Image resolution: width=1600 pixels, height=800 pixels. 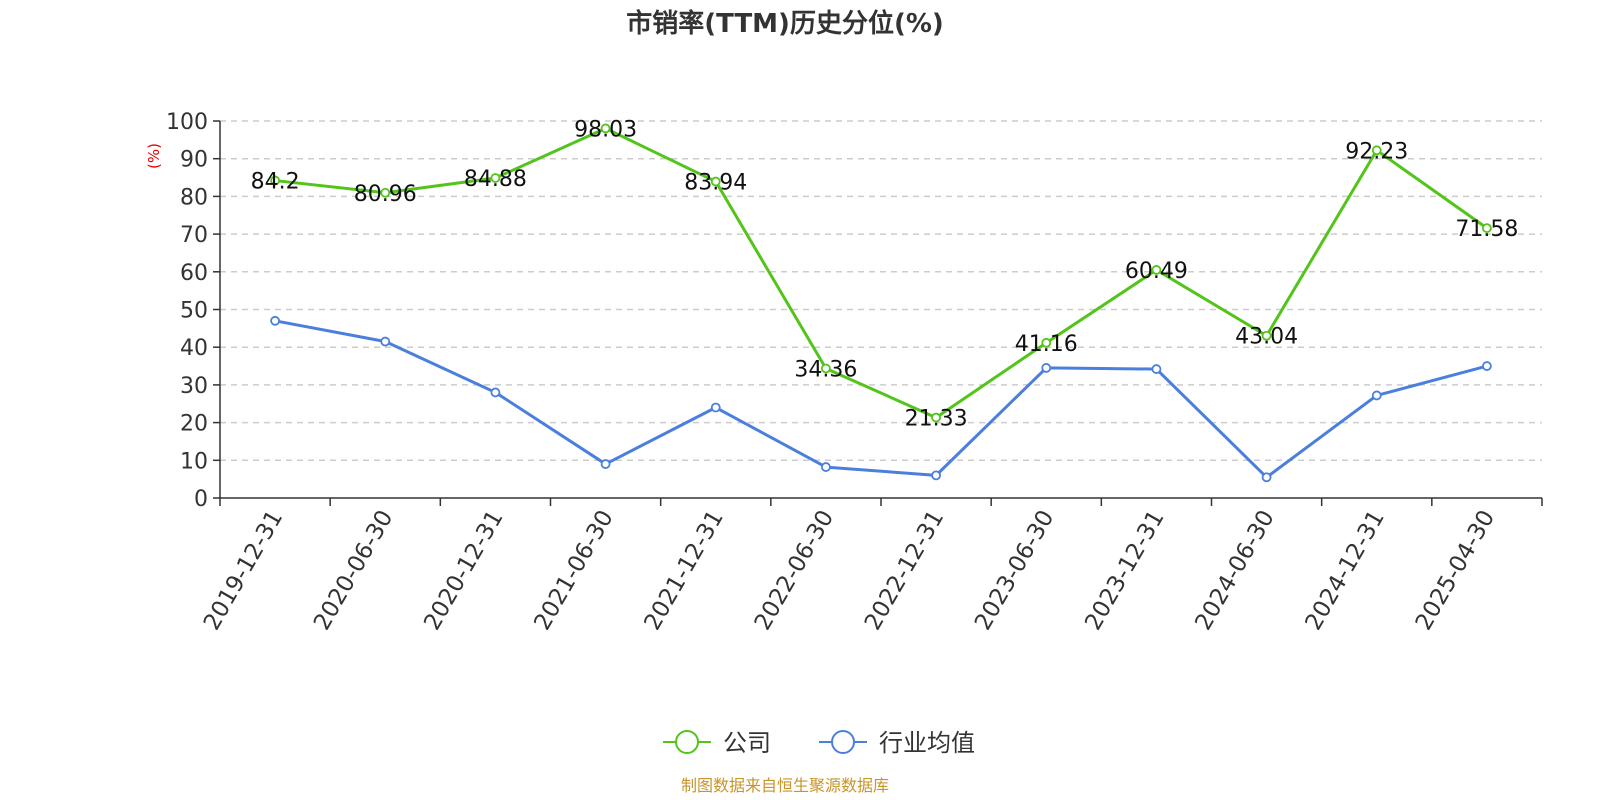 I want to click on y-tick-label: 100, so click(x=187, y=122).